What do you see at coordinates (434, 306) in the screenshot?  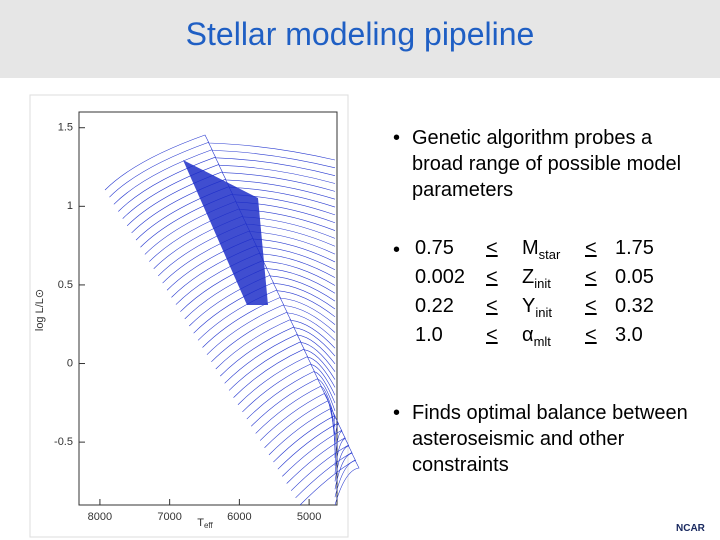 I see `range-low: 0.22` at bounding box center [434, 306].